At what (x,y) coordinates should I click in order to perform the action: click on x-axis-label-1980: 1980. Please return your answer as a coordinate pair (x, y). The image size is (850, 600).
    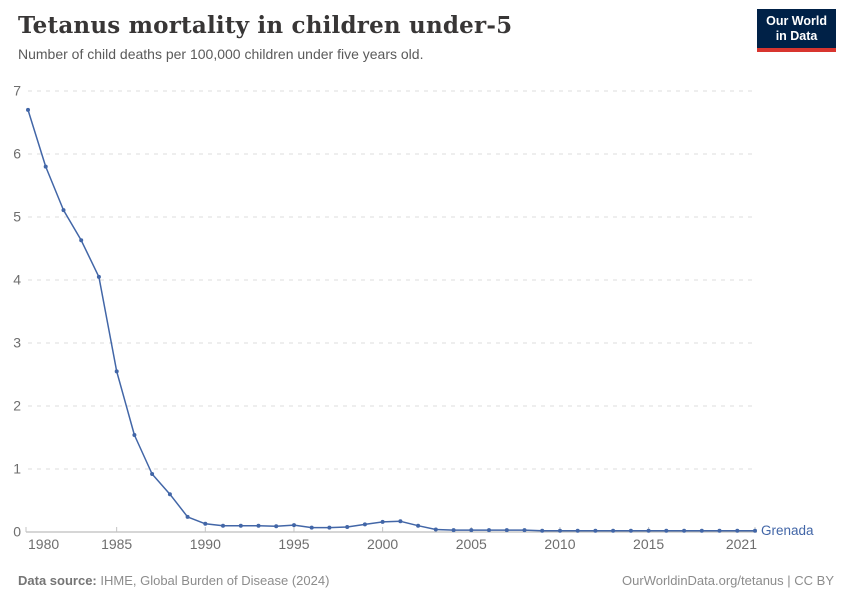
    Looking at the image, I should click on (43, 544).